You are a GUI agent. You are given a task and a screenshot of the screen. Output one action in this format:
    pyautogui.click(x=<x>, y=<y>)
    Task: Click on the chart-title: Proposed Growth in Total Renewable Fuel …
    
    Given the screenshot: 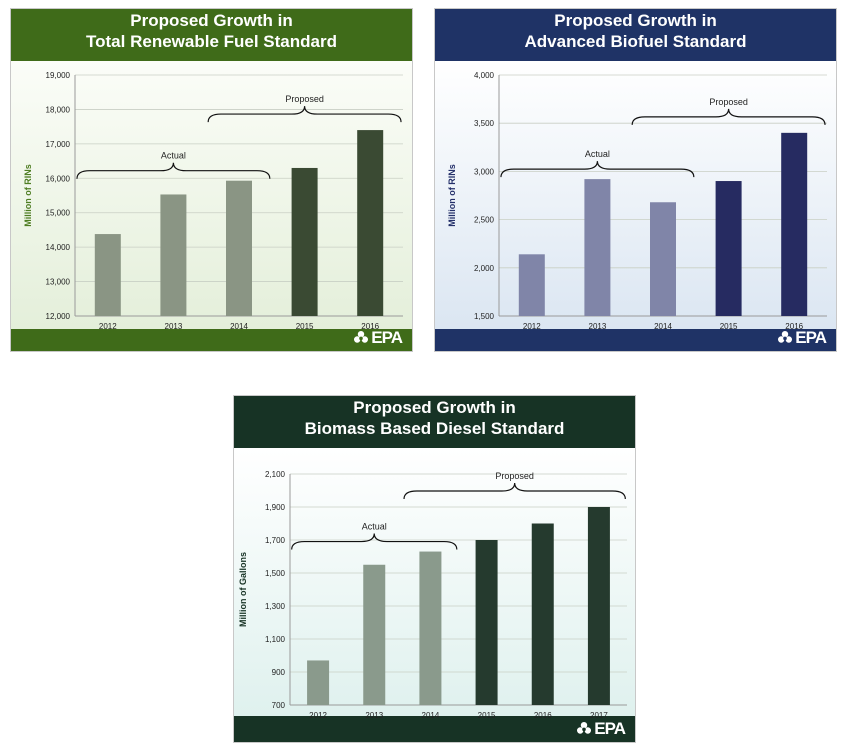 What is the action you would take?
    pyautogui.click(x=211, y=36)
    